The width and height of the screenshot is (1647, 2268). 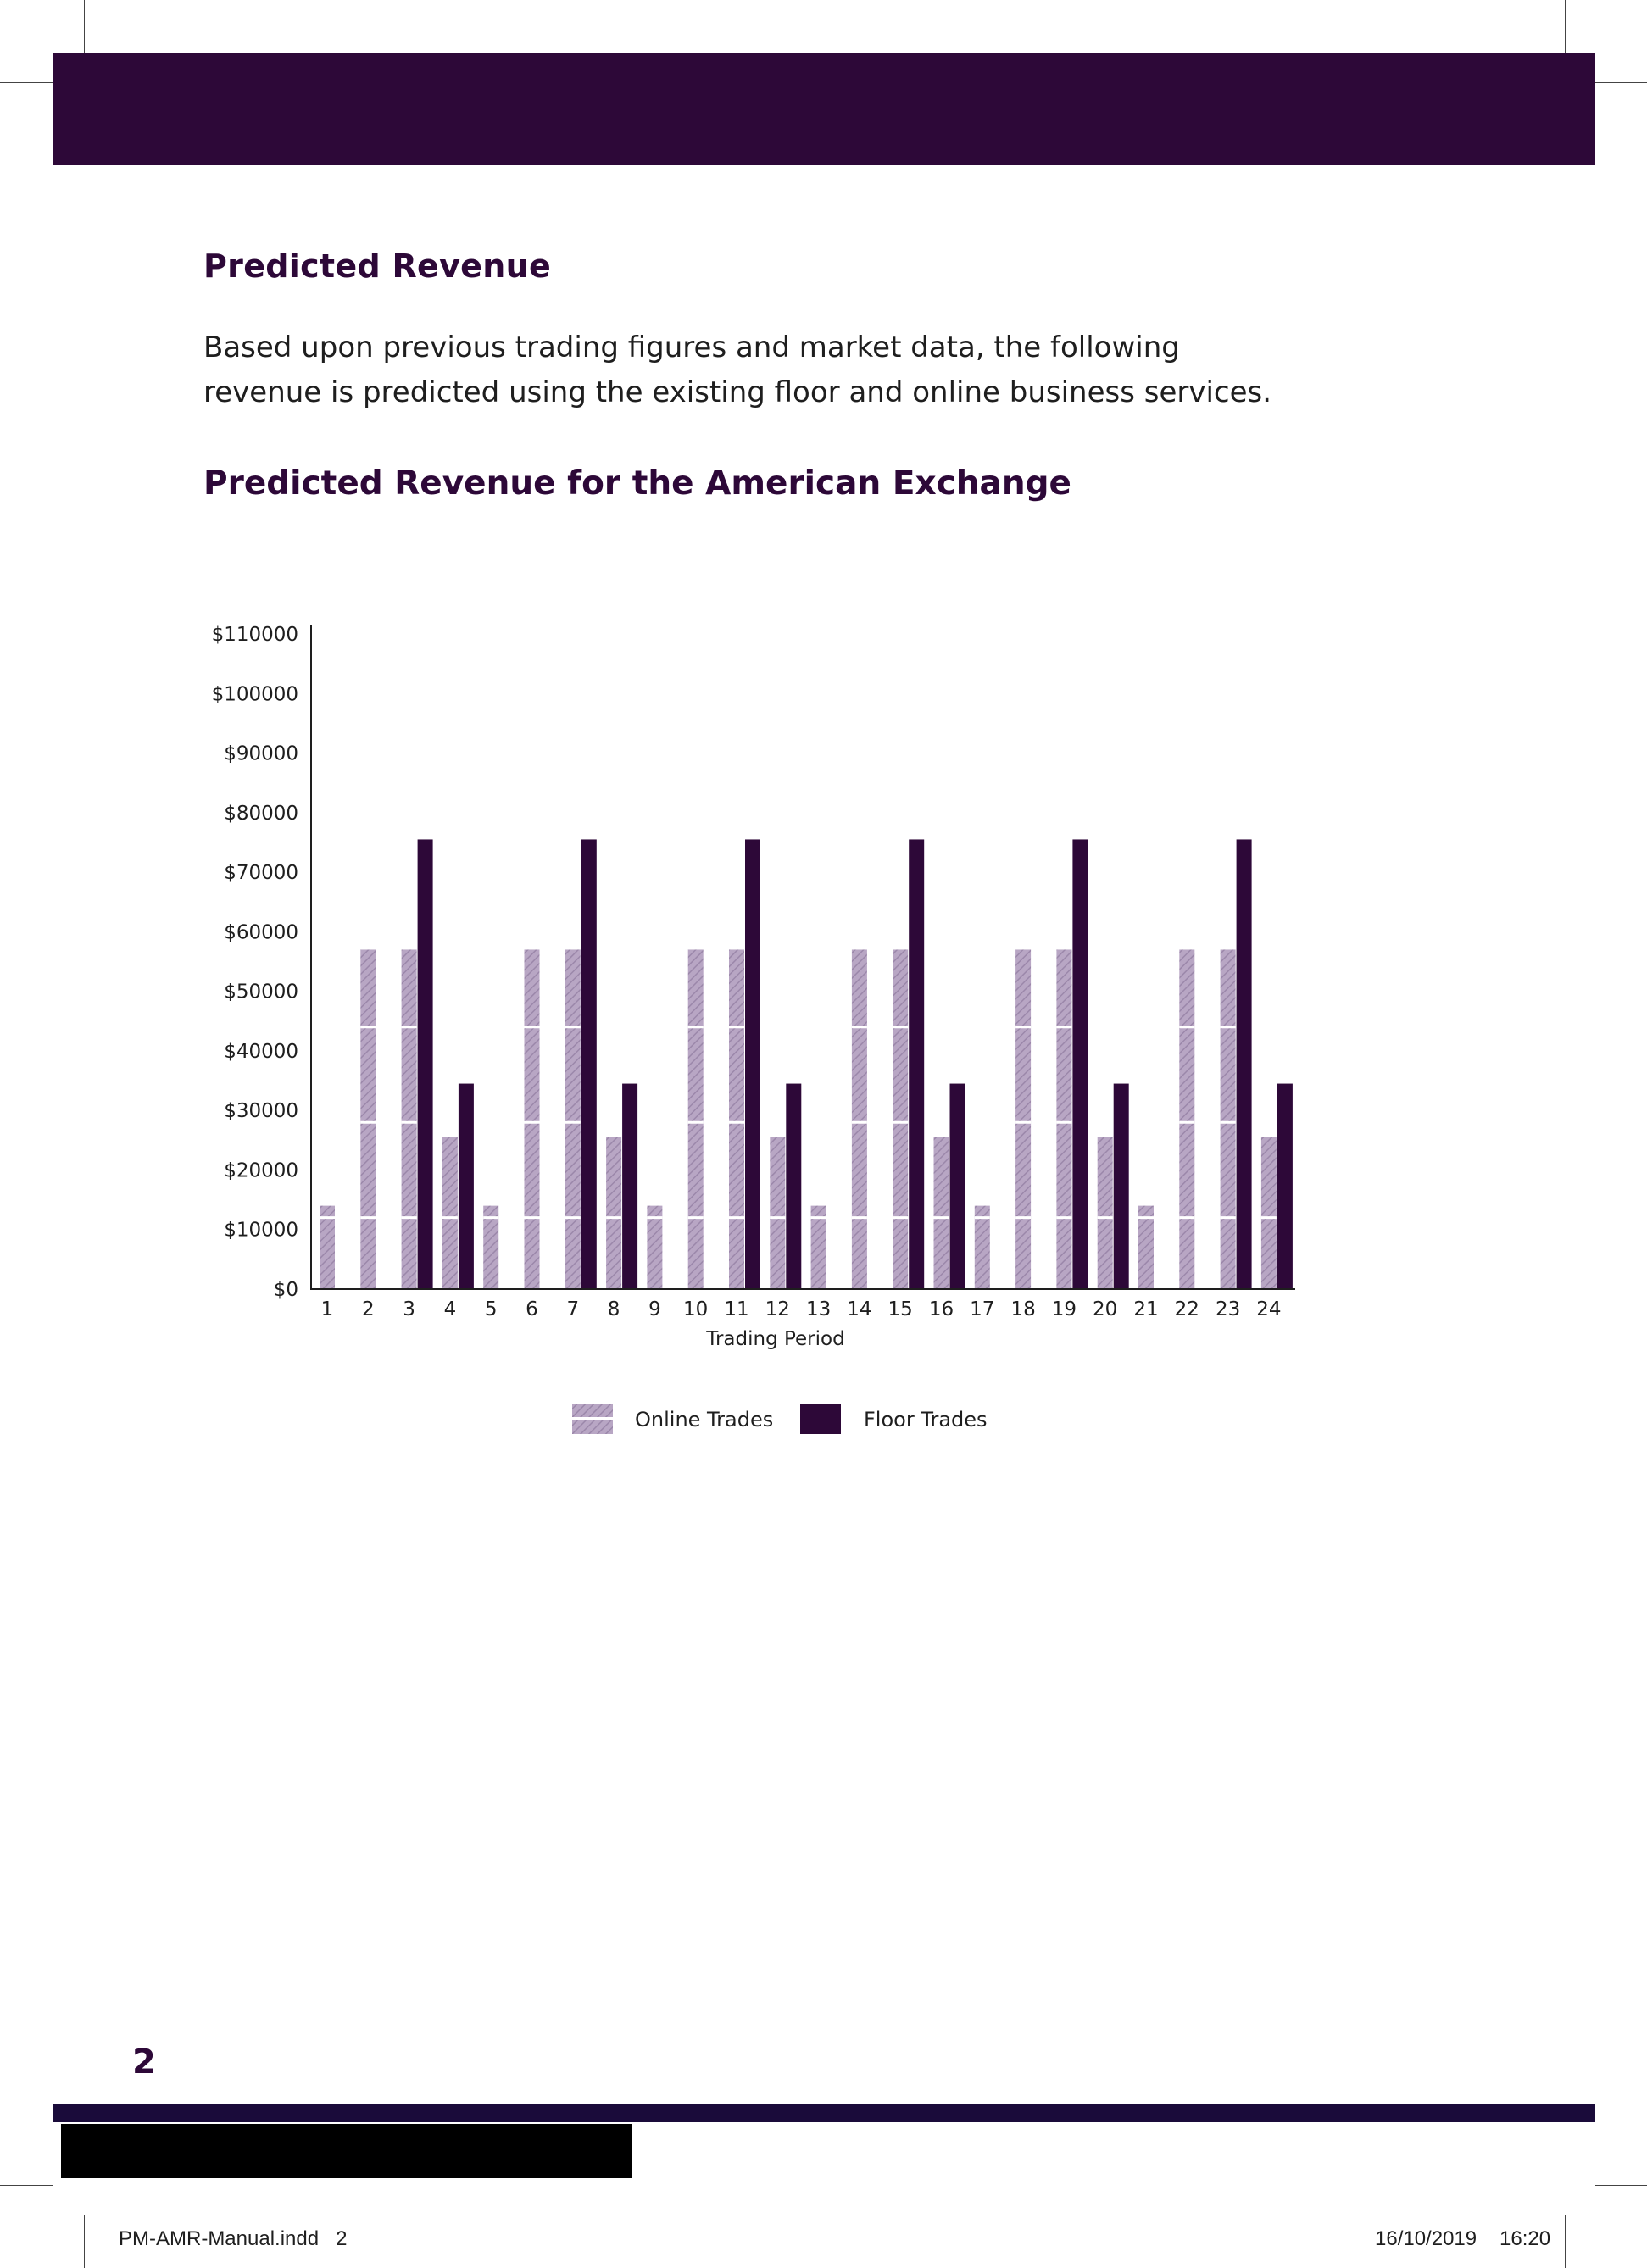 I want to click on x-tick-label: 21, so click(x=1145, y=1309).